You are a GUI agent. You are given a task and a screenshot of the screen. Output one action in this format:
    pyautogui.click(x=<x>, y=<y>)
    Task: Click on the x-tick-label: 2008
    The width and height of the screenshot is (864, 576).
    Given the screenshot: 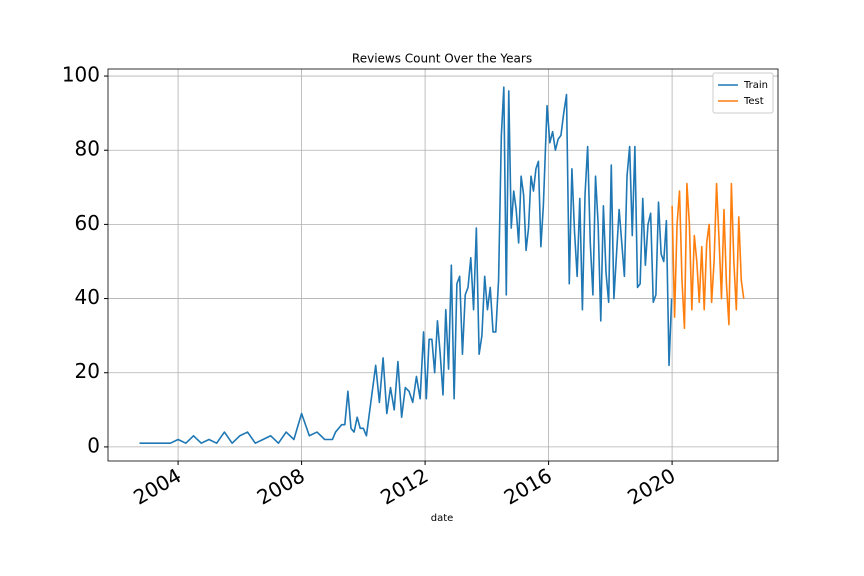 What is the action you would take?
    pyautogui.click(x=281, y=486)
    